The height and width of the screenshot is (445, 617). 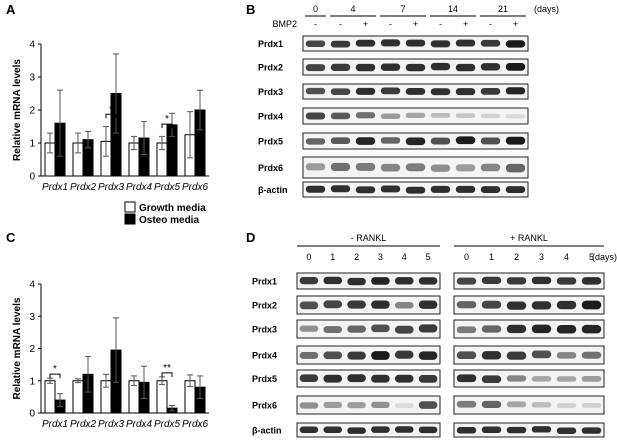 What do you see at coordinates (195, 187) in the screenshot?
I see `x-category-label: Prdx6` at bounding box center [195, 187].